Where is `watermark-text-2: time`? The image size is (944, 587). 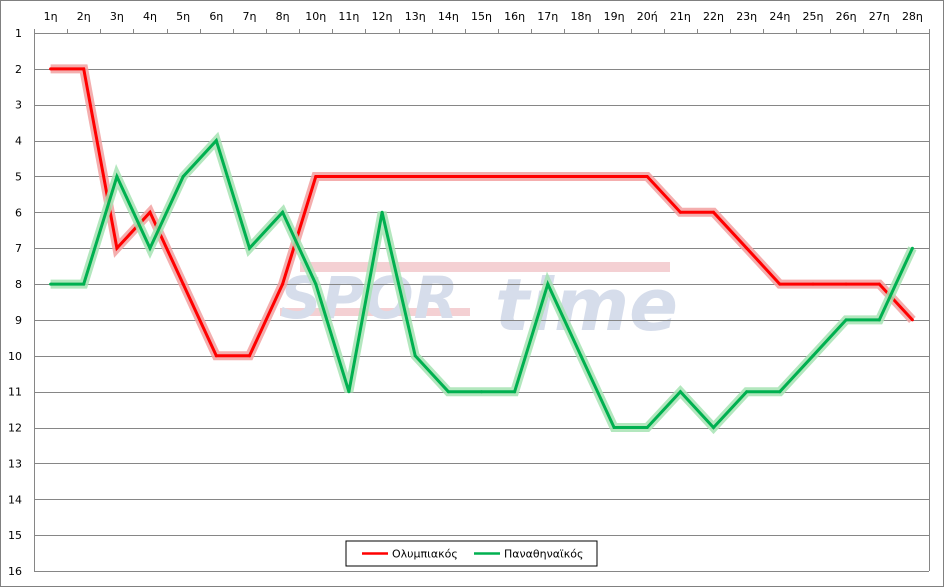 watermark-text-2: time is located at coordinates (586, 305).